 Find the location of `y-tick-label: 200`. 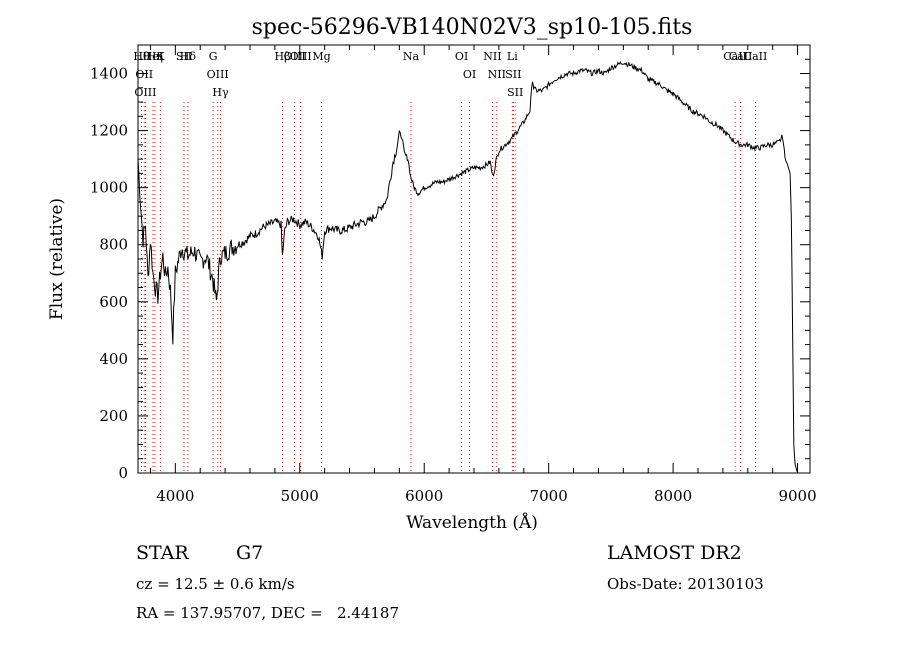

y-tick-label: 200 is located at coordinates (113, 416).